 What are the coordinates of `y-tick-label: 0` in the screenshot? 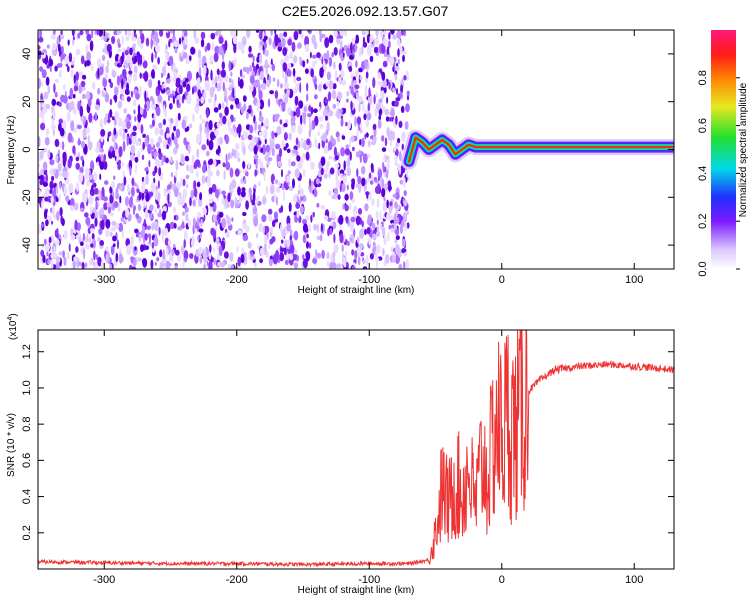 It's located at (27, 149).